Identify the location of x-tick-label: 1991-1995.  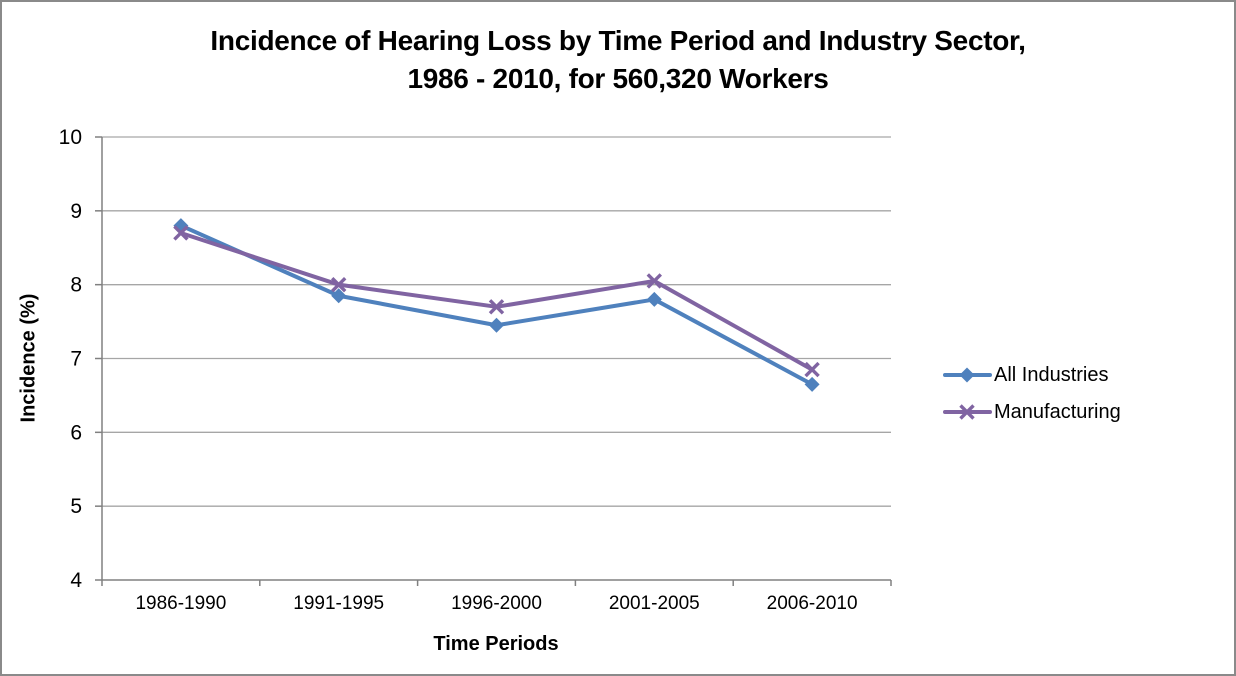
(338, 603).